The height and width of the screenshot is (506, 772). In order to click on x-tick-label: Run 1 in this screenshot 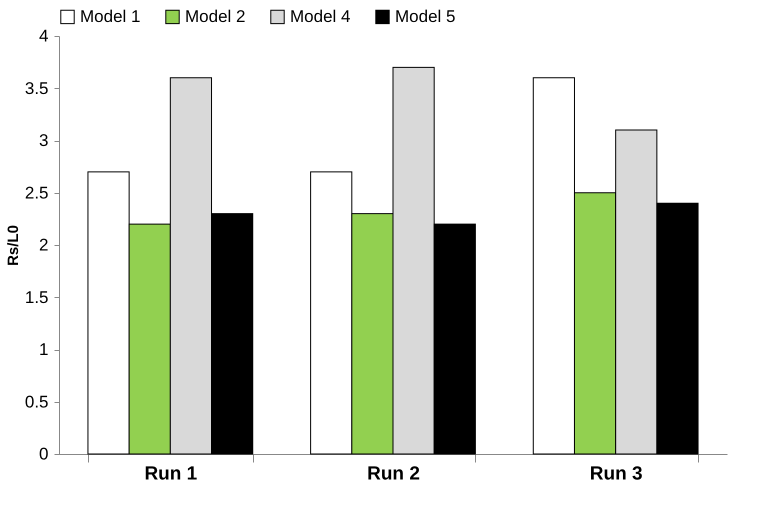, I will do `click(171, 474)`.